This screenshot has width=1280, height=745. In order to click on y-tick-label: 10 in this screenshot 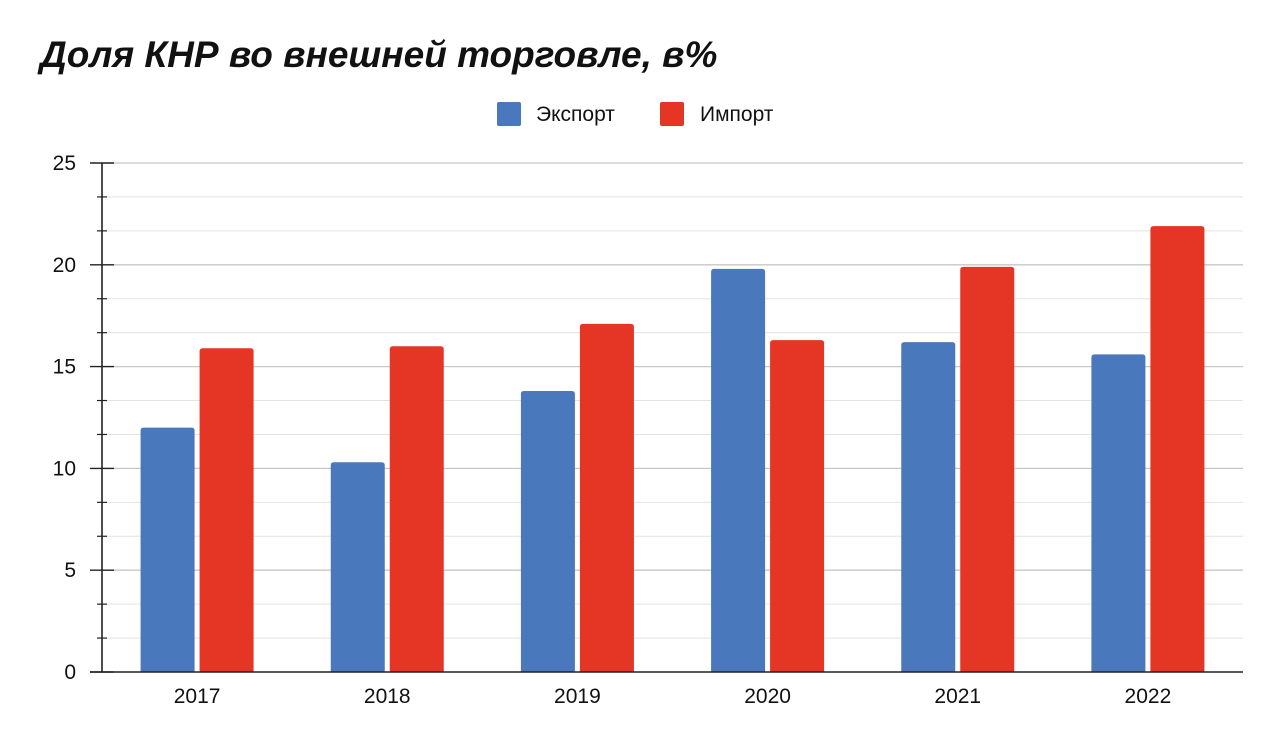, I will do `click(64, 468)`.